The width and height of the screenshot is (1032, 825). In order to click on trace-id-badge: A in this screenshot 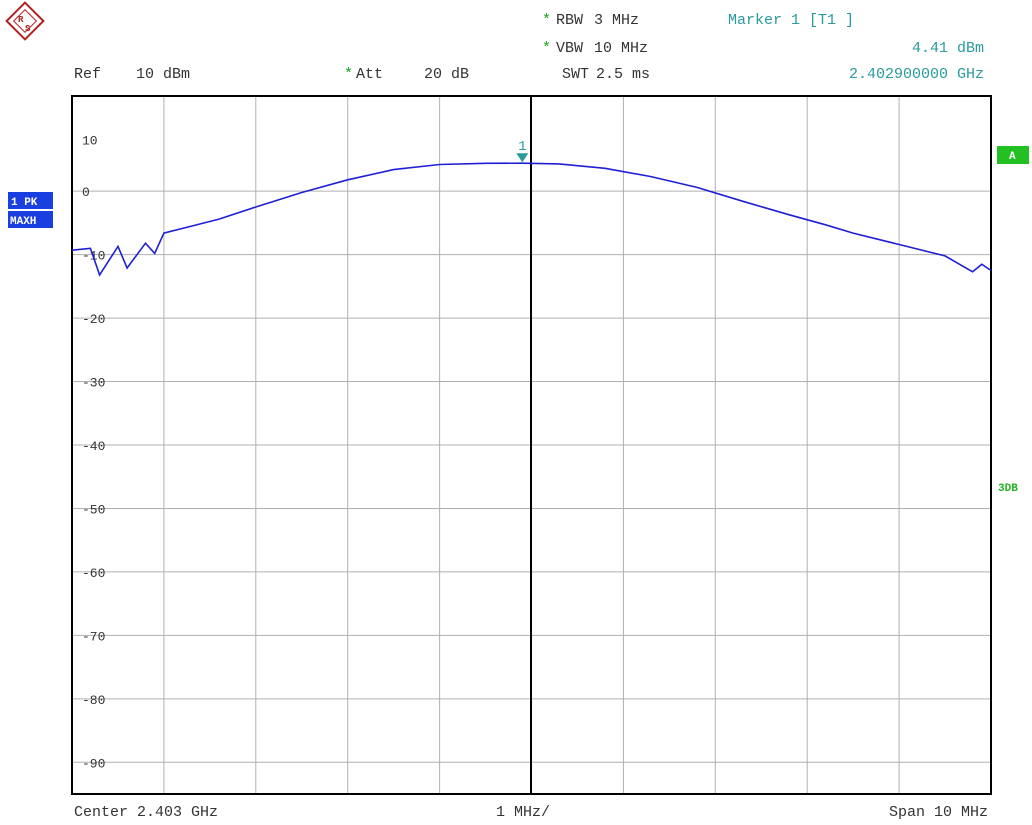, I will do `click(1013, 155)`.